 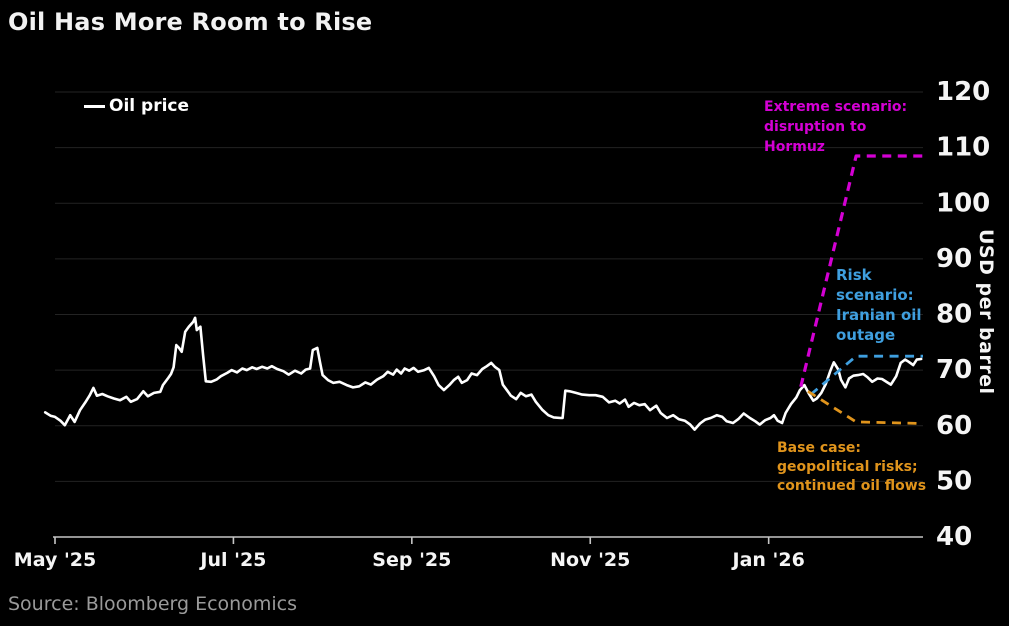 I want to click on y-tick-label-110: 110, so click(x=963, y=148).